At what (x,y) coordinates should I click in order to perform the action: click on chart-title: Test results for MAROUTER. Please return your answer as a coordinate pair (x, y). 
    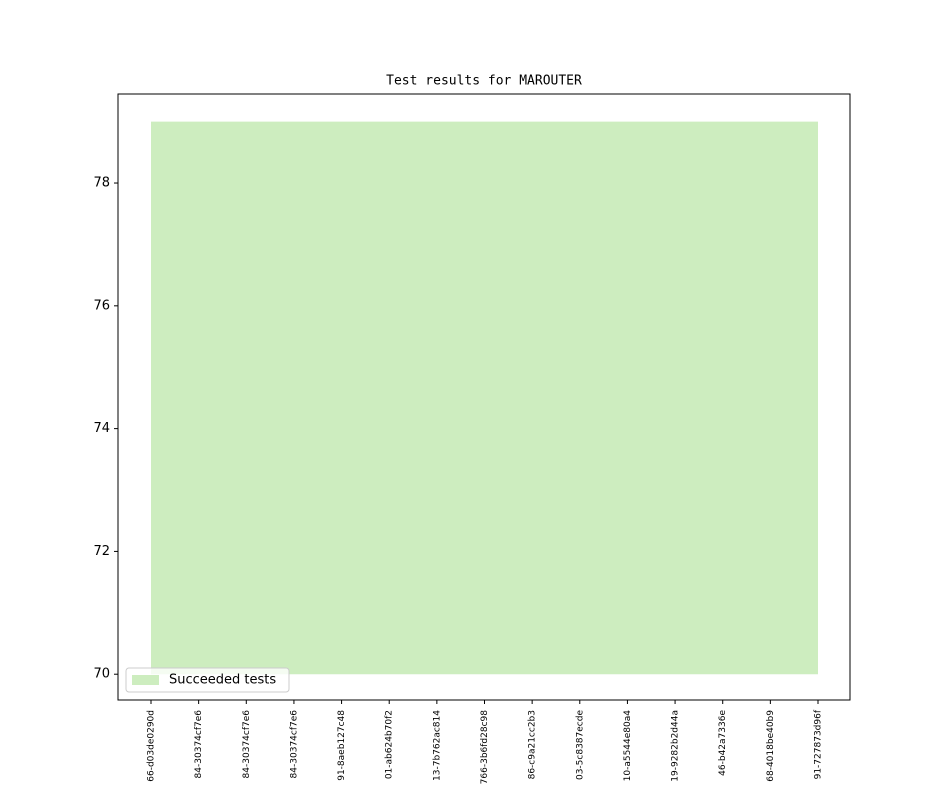
    Looking at the image, I should click on (484, 81).